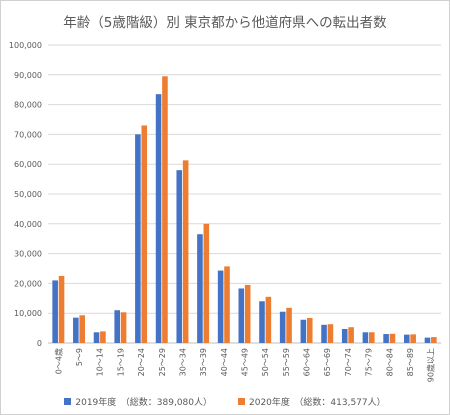  What do you see at coordinates (143, 403) in the screenshot?
I see `legend-label-2019: 2019年度 （総数：389,080人）` at bounding box center [143, 403].